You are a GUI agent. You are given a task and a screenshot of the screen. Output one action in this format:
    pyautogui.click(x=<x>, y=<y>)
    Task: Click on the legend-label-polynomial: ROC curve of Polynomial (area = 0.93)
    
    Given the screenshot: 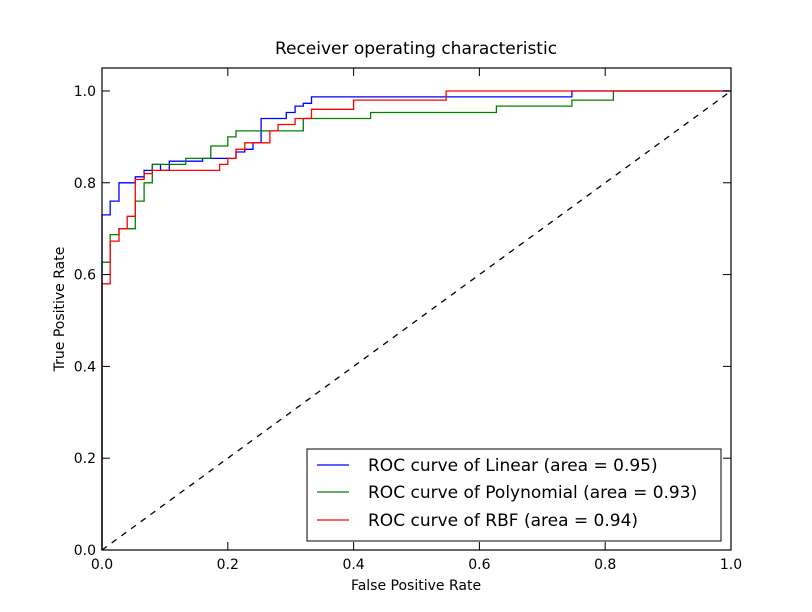 What is the action you would take?
    pyautogui.click(x=532, y=493)
    